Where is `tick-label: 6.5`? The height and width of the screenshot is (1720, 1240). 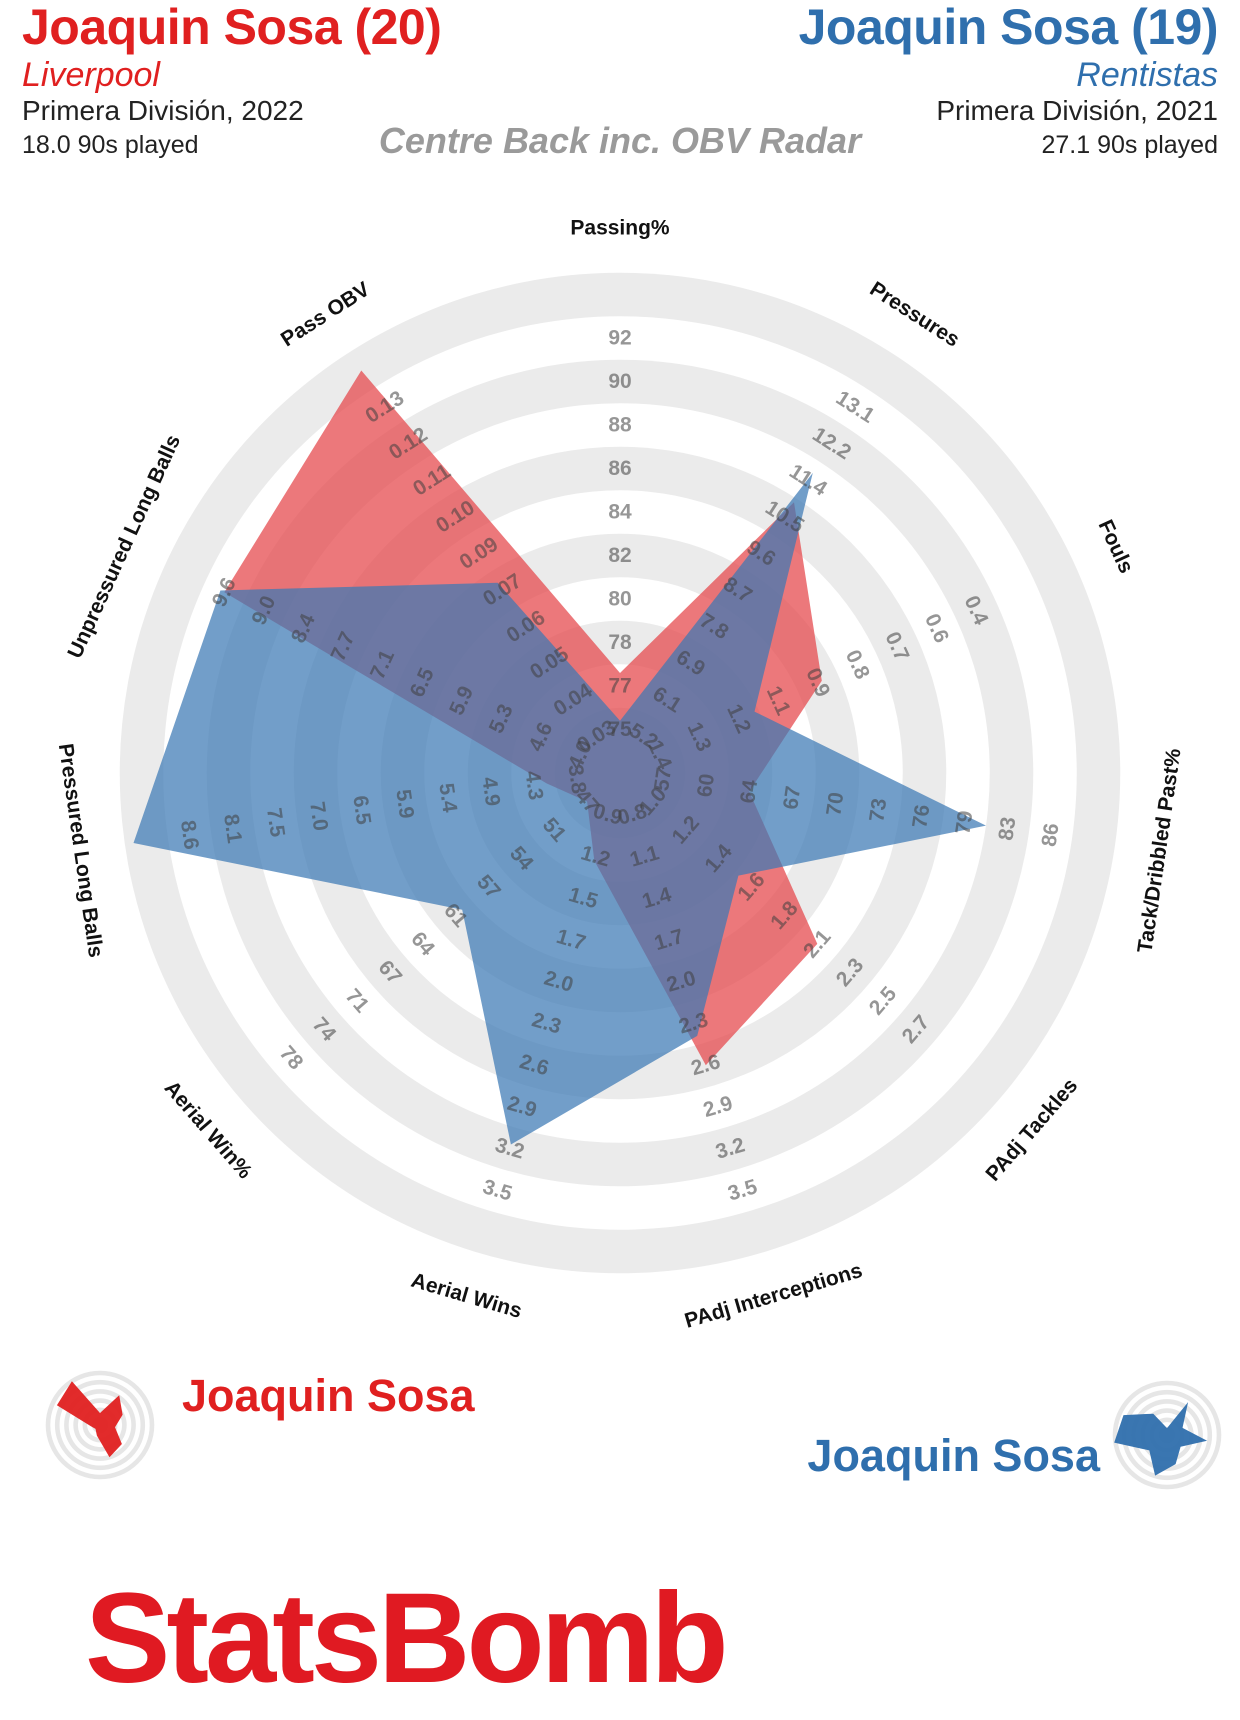
tick-label: 6.5 is located at coordinates (361, 810).